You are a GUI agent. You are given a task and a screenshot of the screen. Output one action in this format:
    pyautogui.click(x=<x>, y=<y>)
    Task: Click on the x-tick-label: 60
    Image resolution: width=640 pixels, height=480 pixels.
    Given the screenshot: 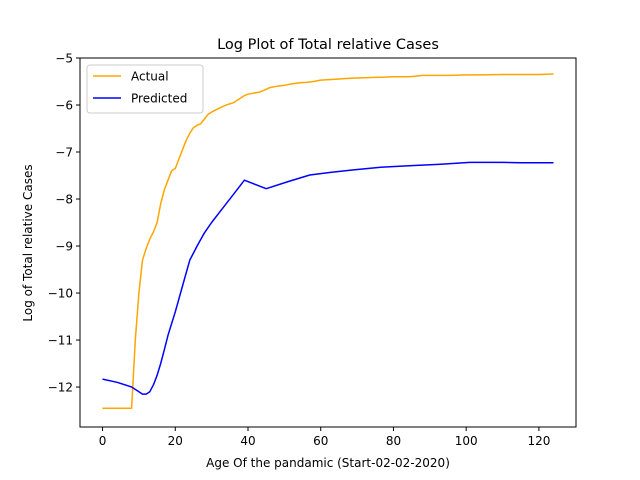 What is the action you would take?
    pyautogui.click(x=320, y=441)
    